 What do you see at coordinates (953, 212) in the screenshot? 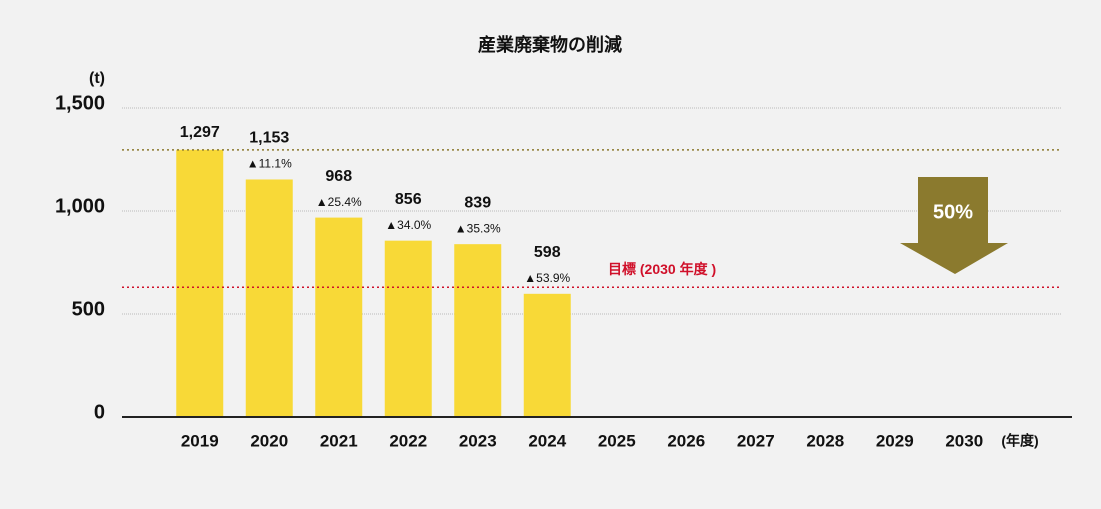
I see `arrow-label: 50%` at bounding box center [953, 212].